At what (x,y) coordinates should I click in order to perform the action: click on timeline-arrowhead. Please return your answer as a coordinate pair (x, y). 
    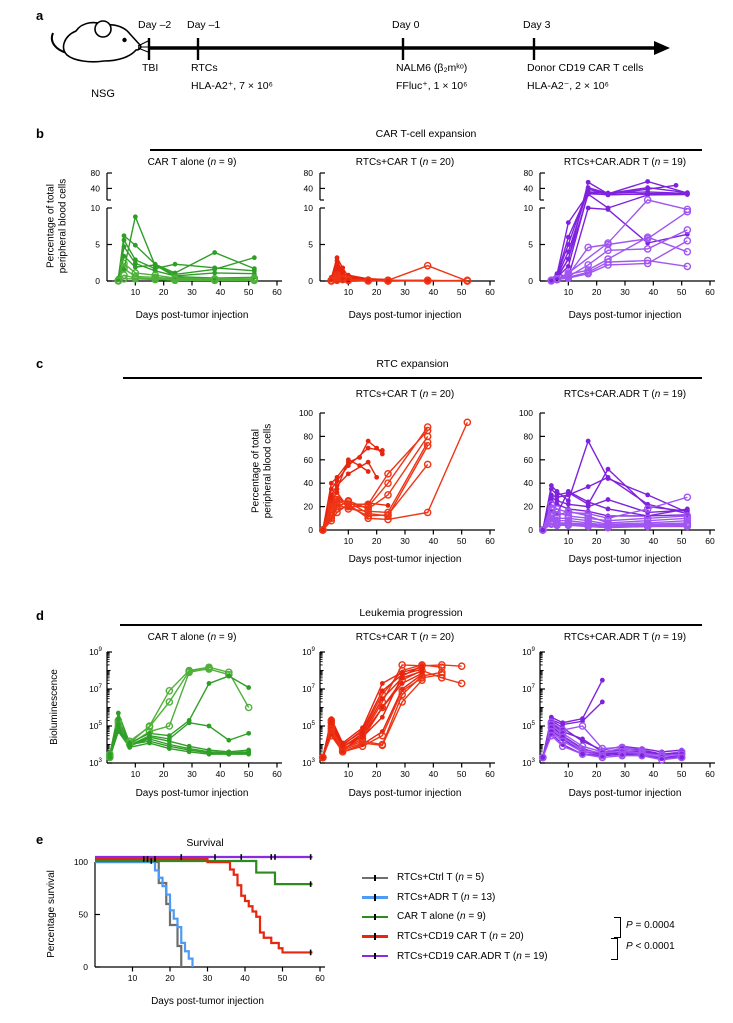
    Looking at the image, I should click on (662, 48).